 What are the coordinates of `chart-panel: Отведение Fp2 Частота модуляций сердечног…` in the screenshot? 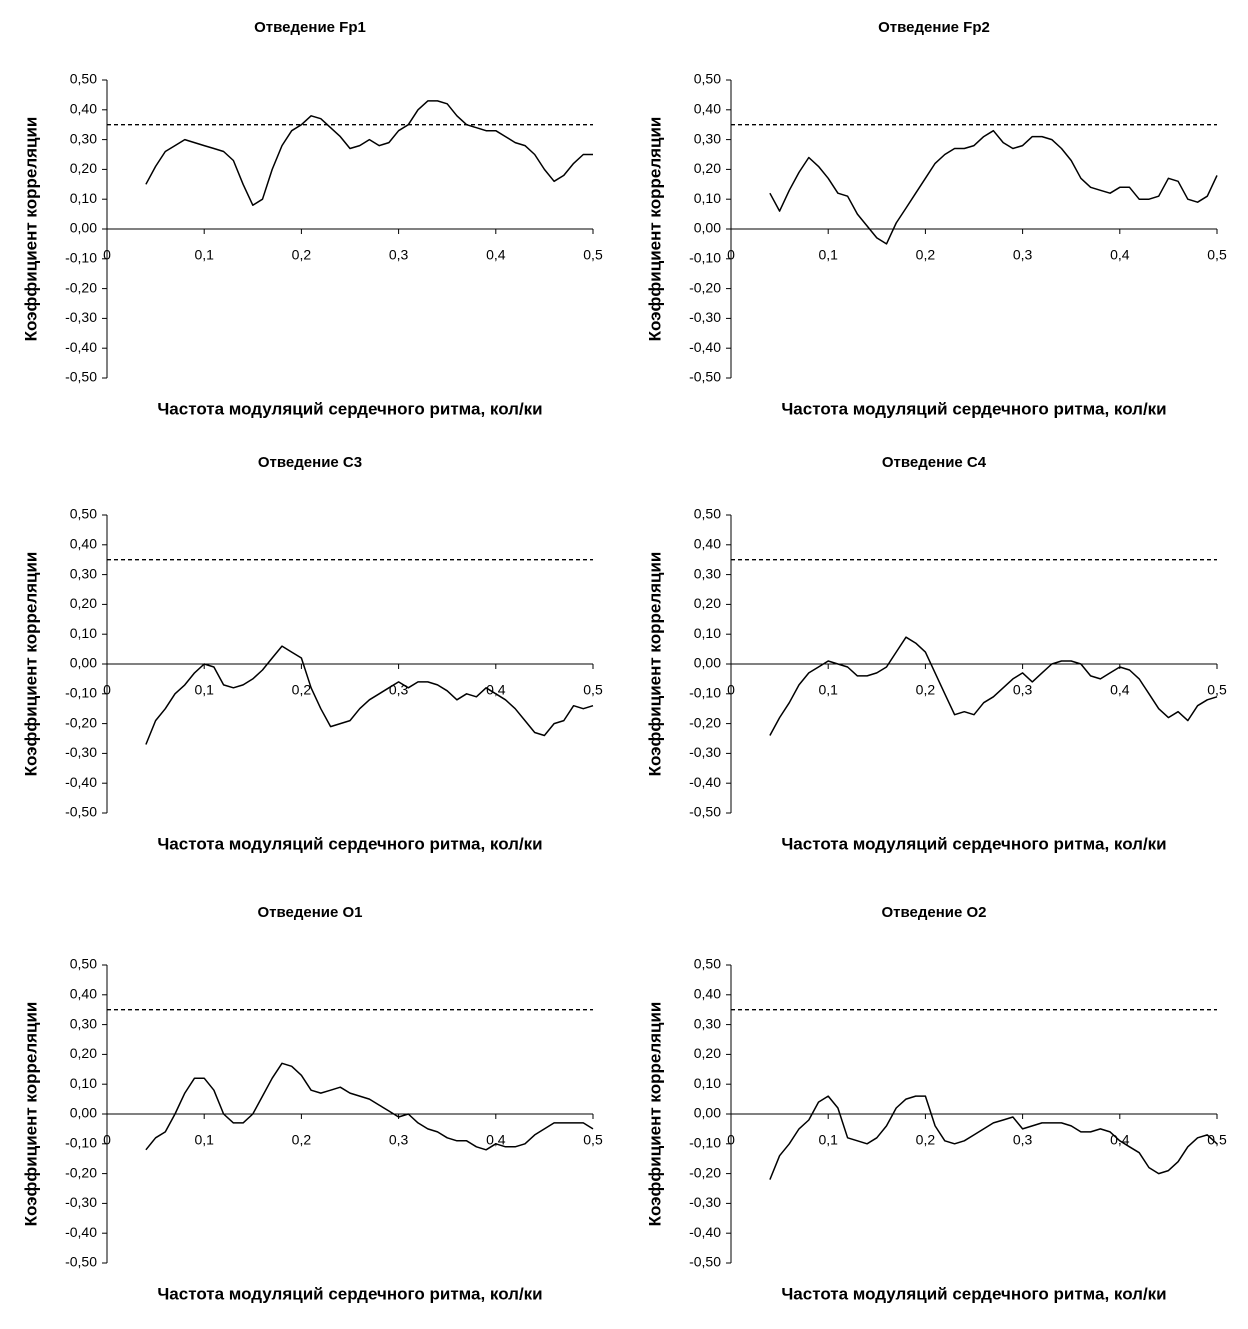 It's located at (935, 219).